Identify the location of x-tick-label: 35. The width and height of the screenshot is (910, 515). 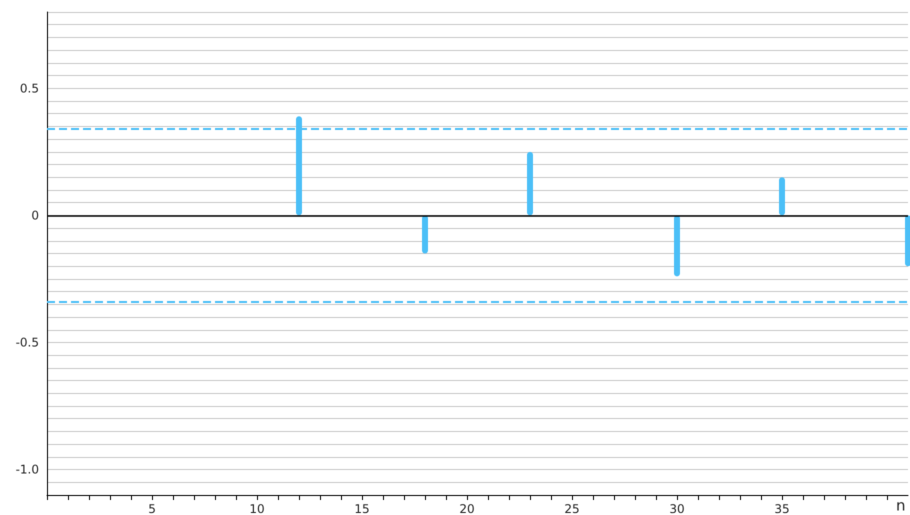
(782, 508).